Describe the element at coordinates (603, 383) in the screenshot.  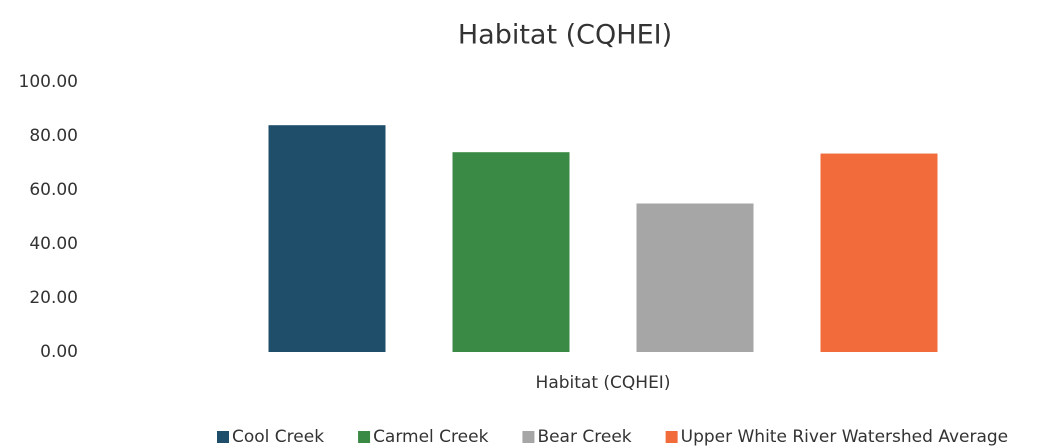
I see `x-tick-label: Habitat (CQHEI)` at that location.